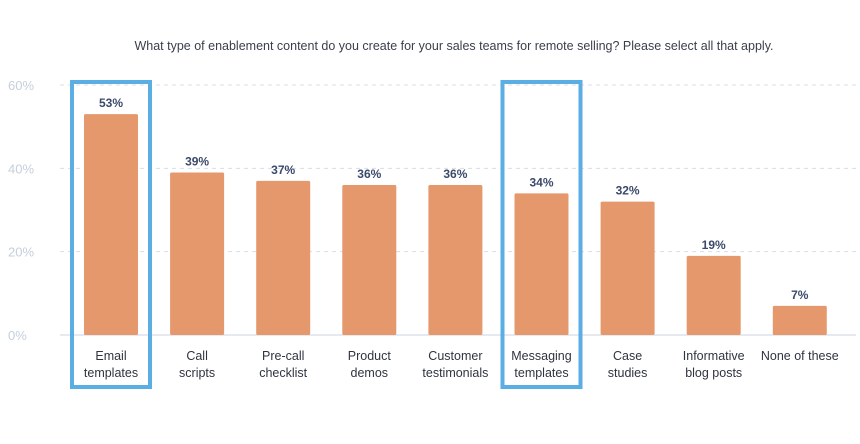 The height and width of the screenshot is (444, 860). Describe the element at coordinates (17, 335) in the screenshot. I see `y-tick-label: 0%` at that location.